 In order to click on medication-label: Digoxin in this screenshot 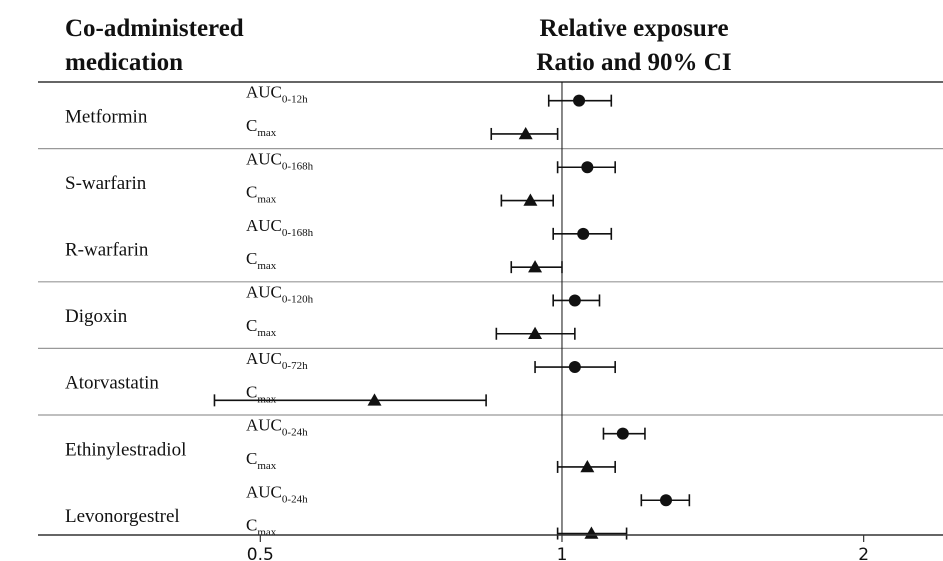, I will do `click(96, 316)`.